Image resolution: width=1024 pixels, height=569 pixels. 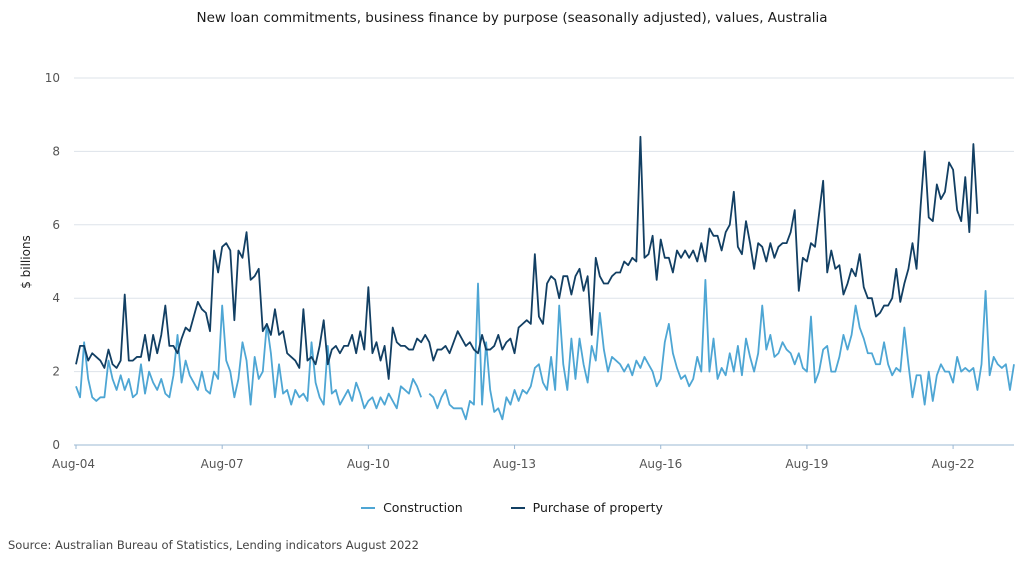 I want to click on legend-item: Purchase of property, so click(x=586, y=507).